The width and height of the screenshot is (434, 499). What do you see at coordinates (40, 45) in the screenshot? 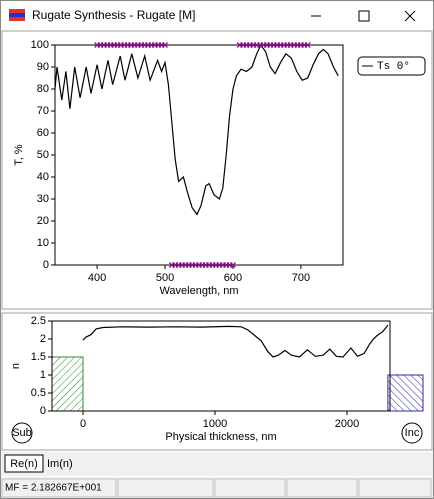
I see `y-tick-label: 100` at bounding box center [40, 45].